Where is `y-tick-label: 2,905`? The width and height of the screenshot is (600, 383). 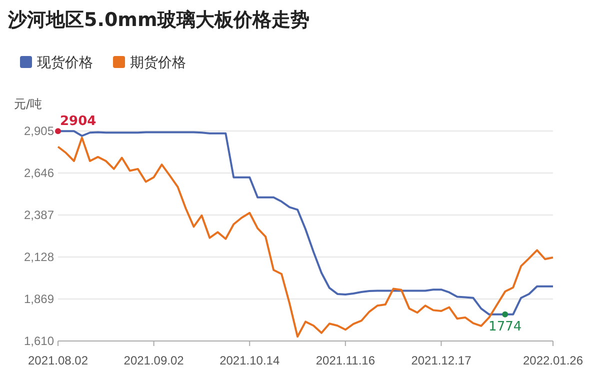 y-tick-label: 2,905 is located at coordinates (39, 131).